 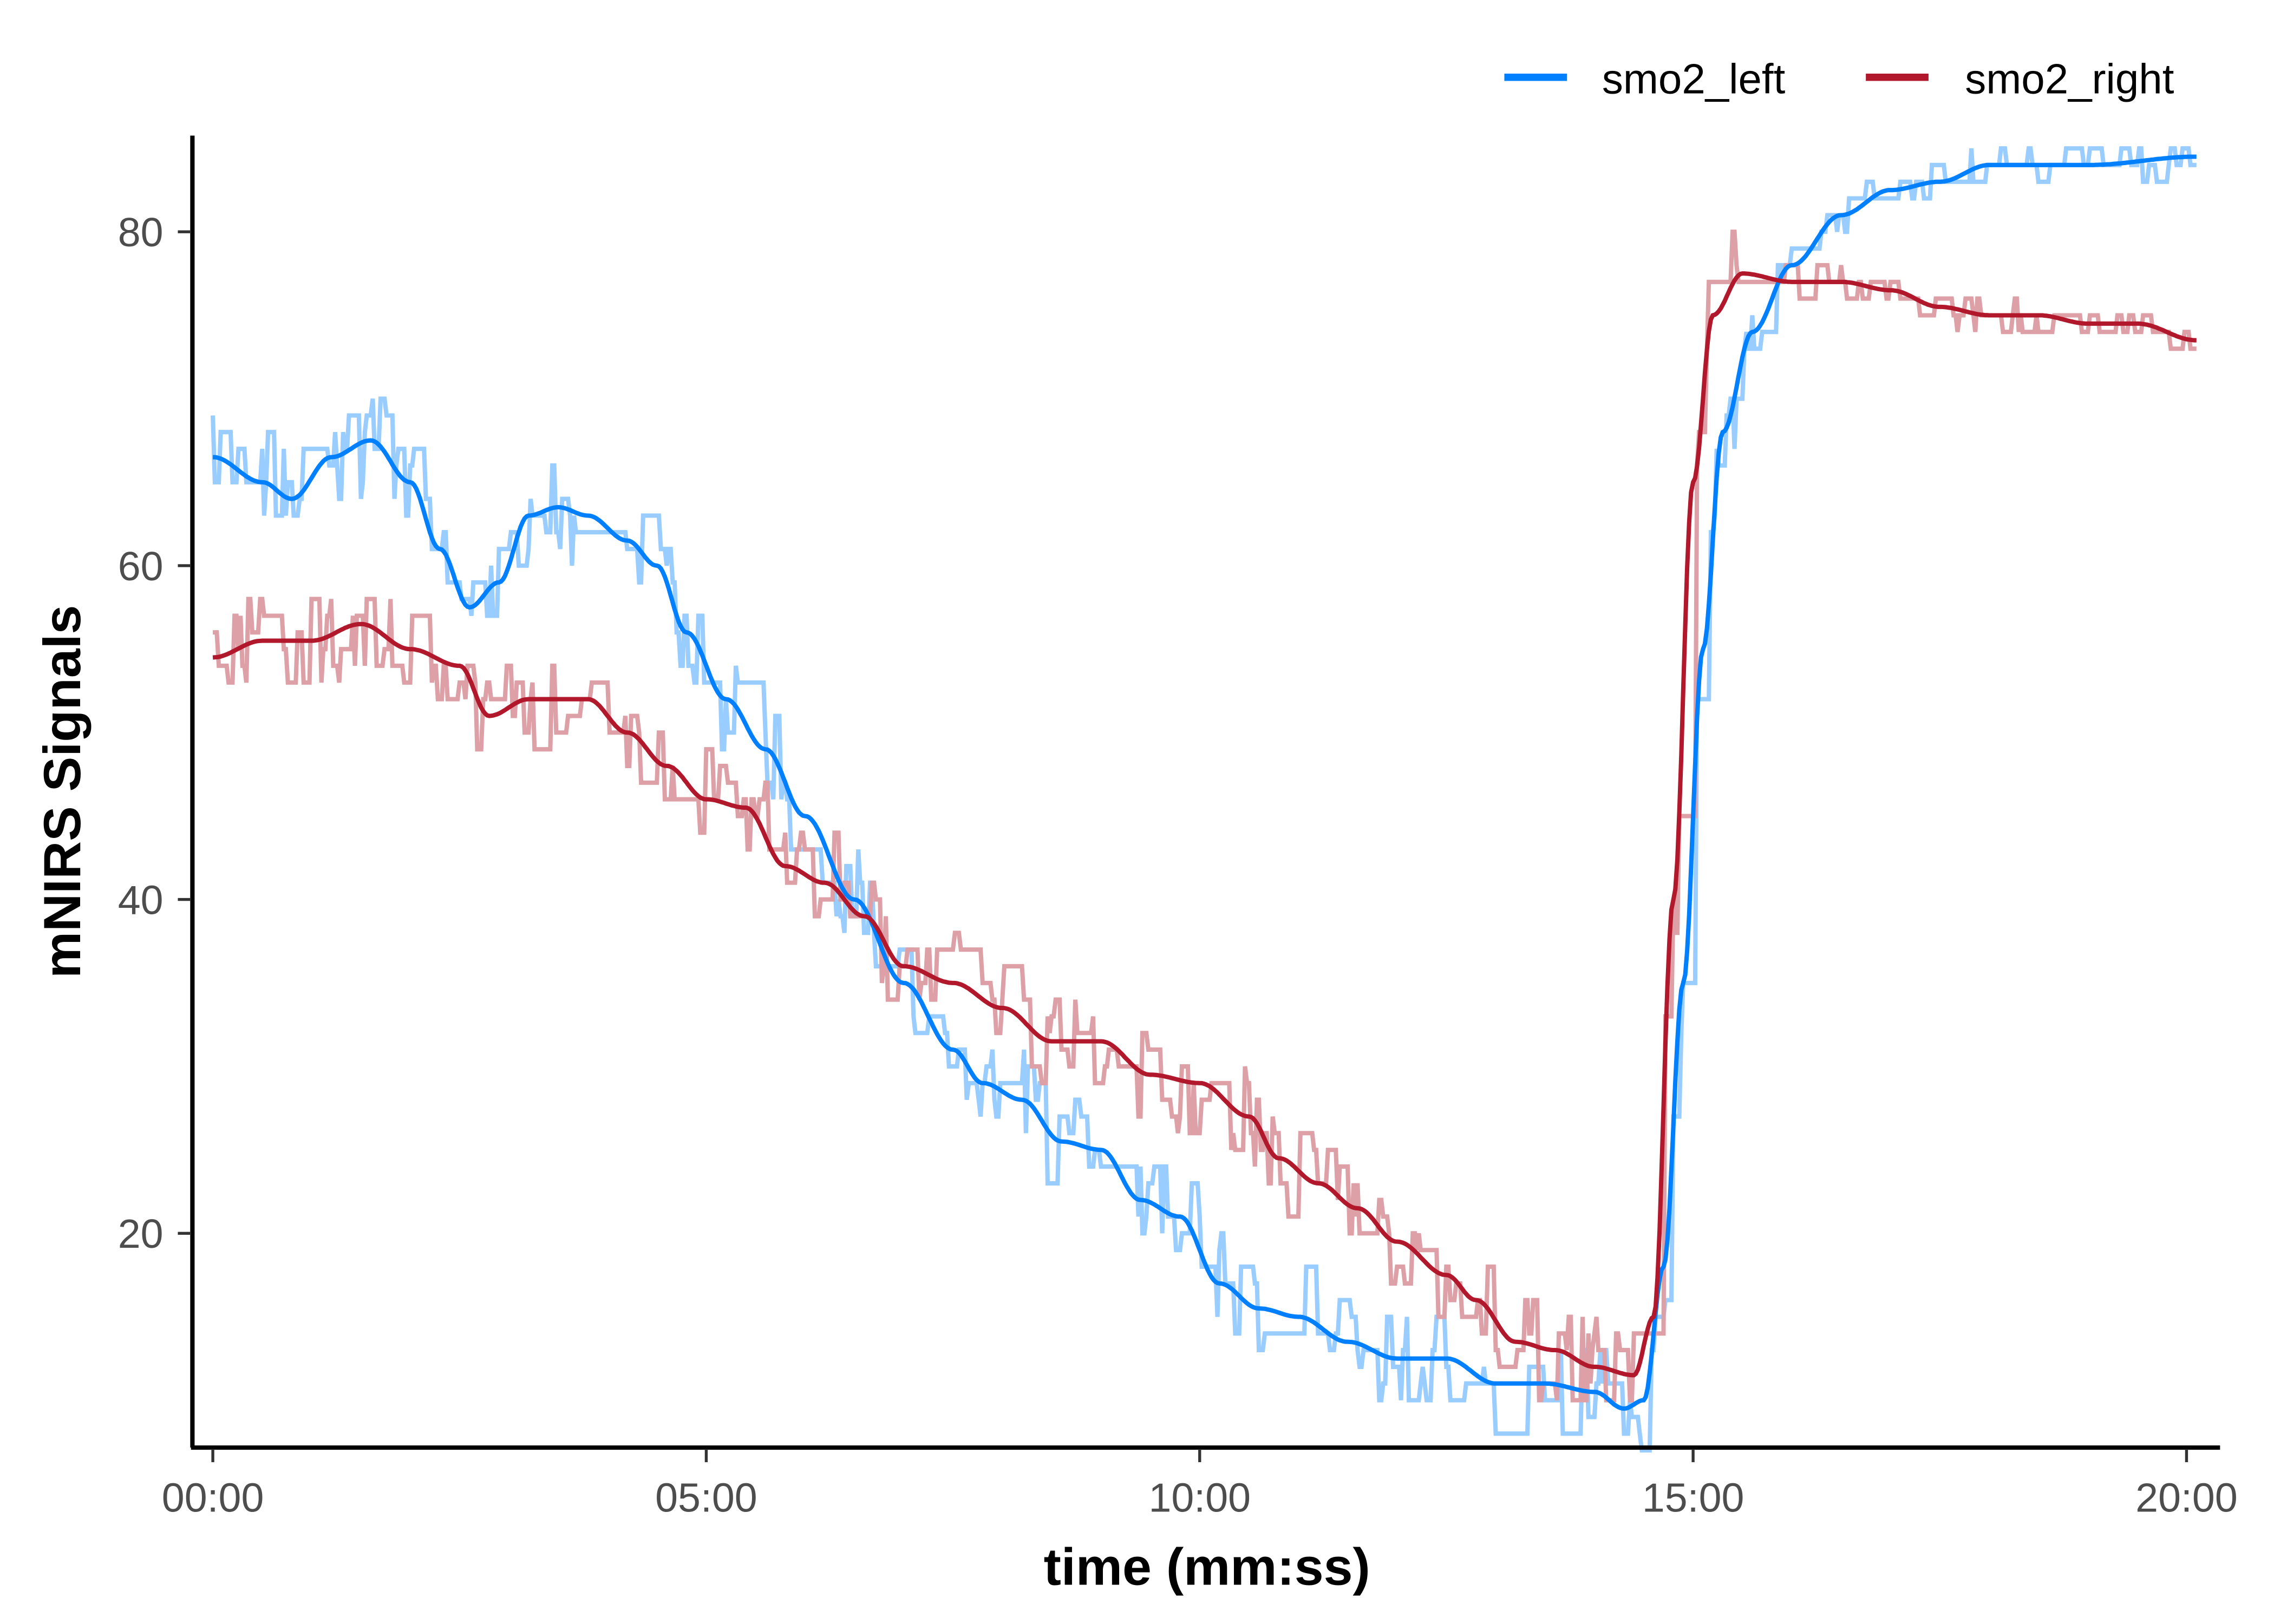 I want to click on y-tick-label: 80, so click(x=141, y=232).